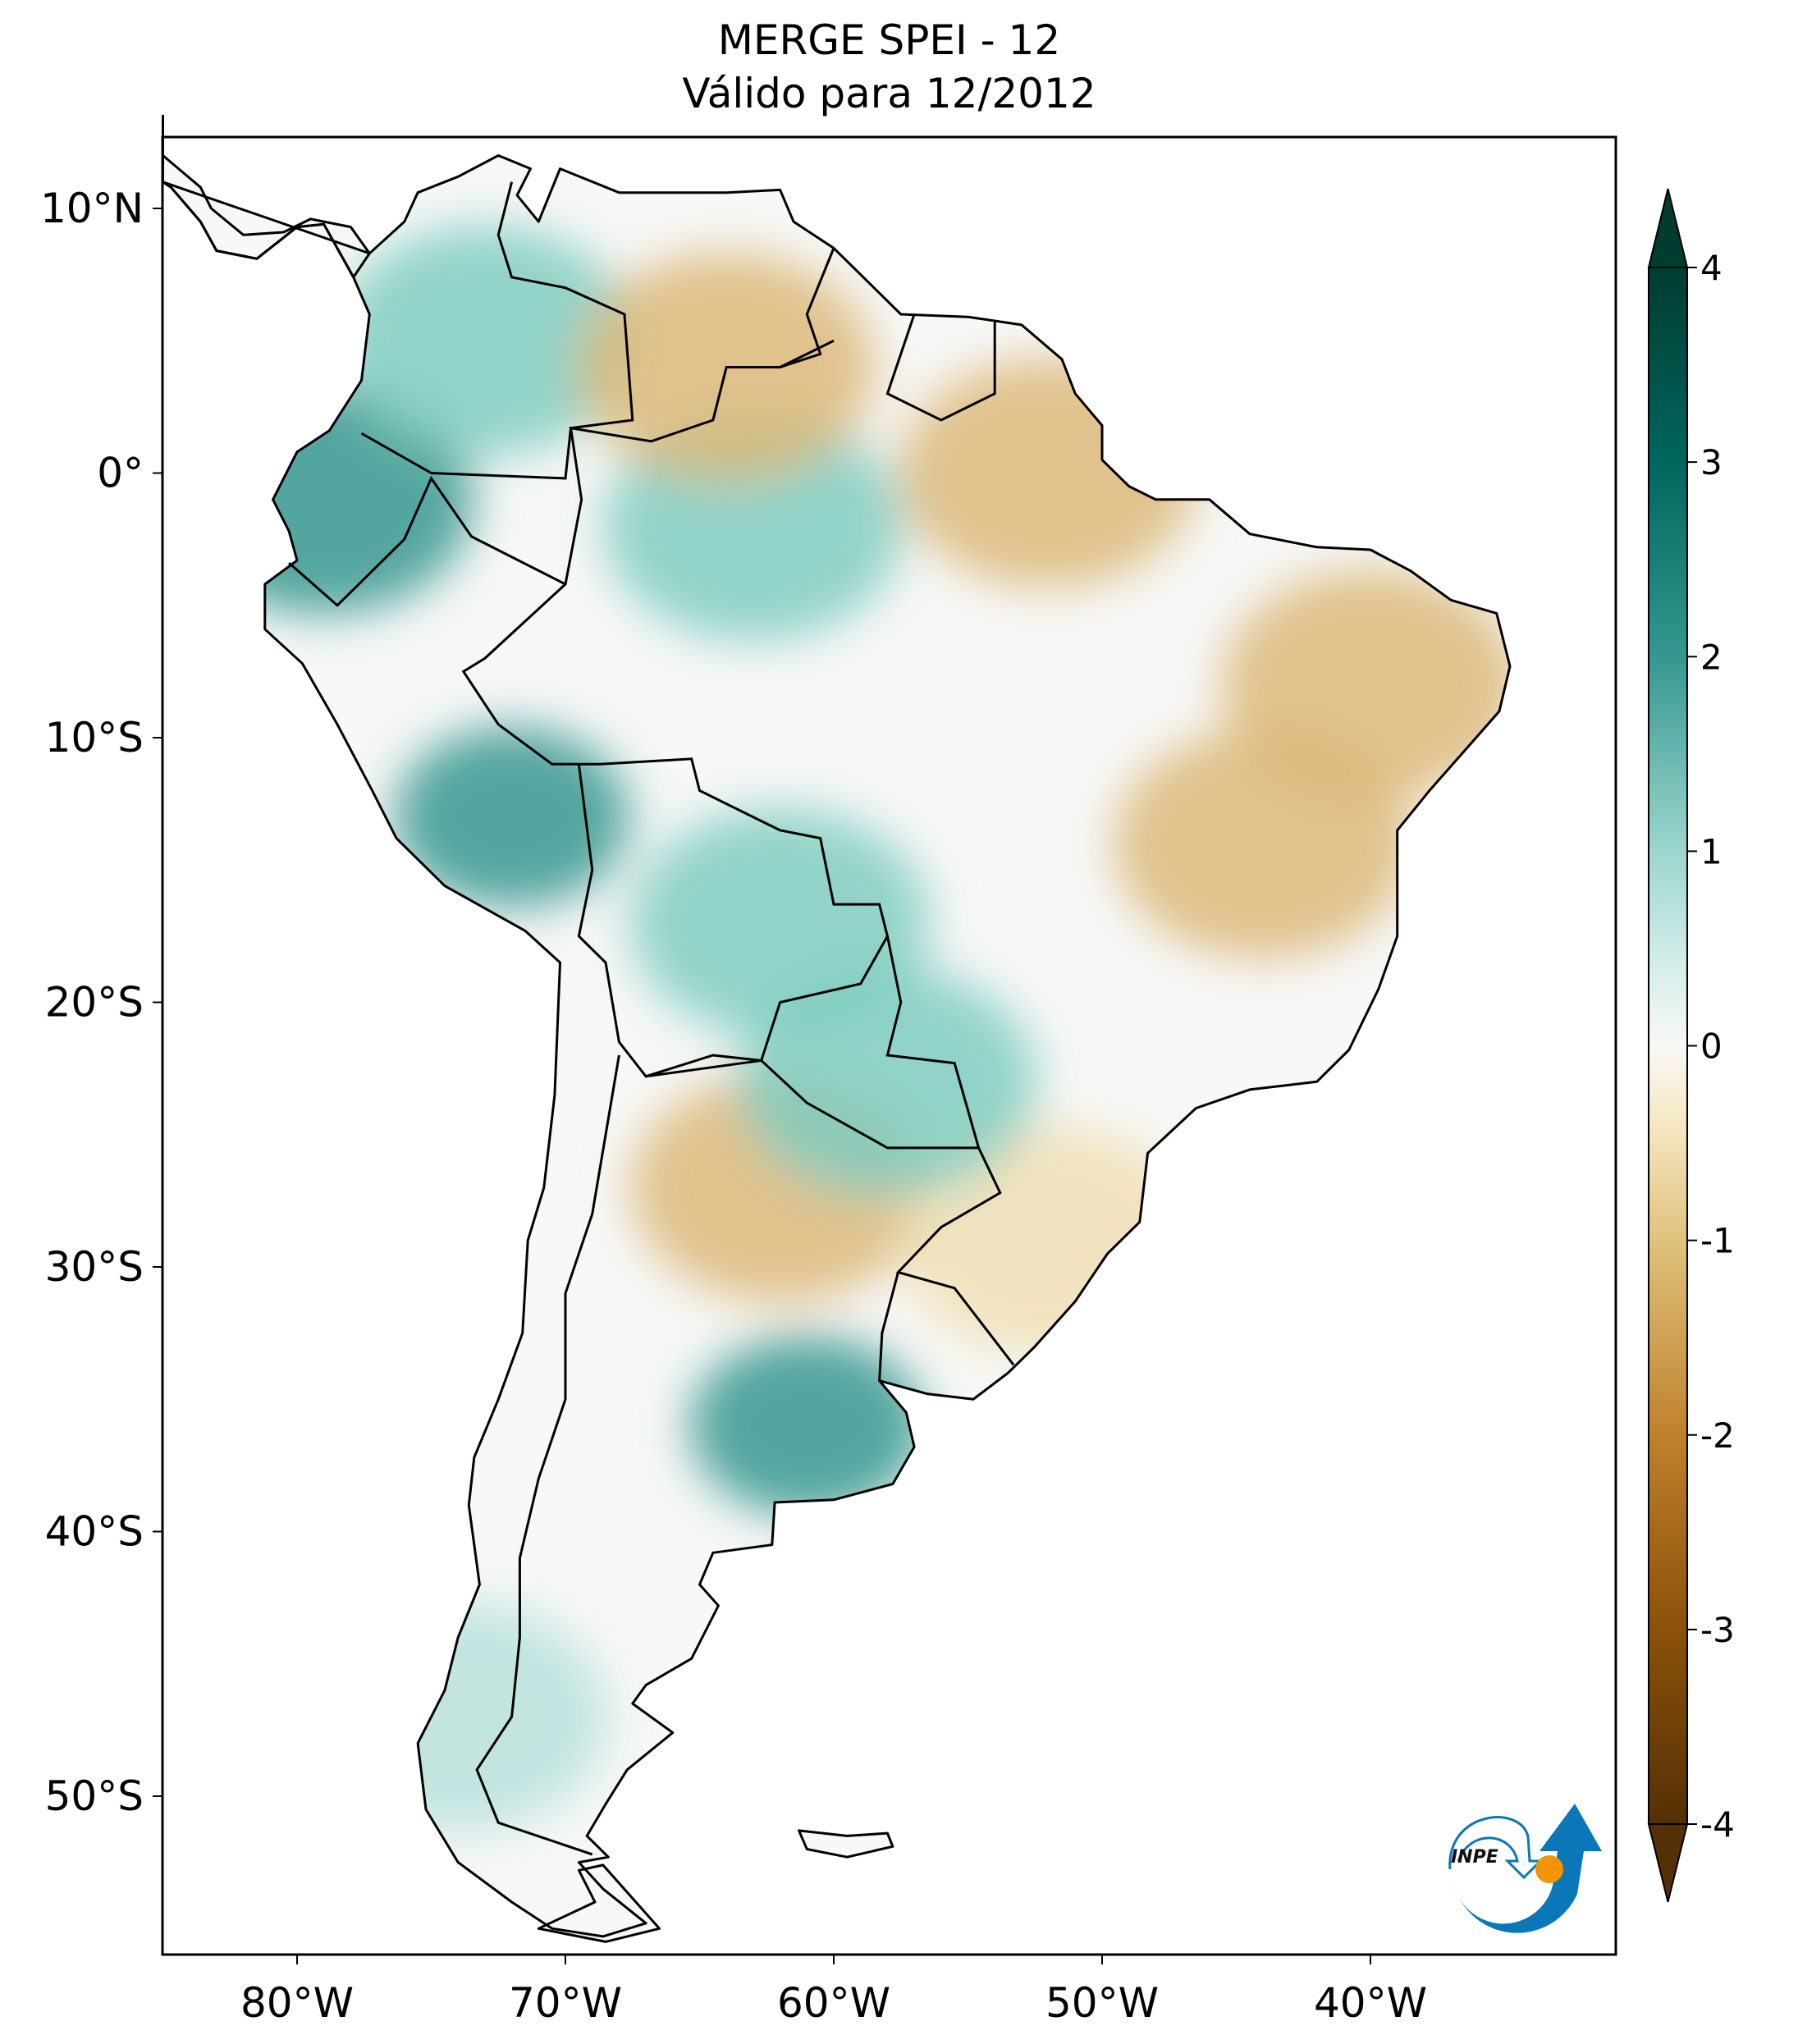 The height and width of the screenshot is (2044, 1798). Describe the element at coordinates (1668, 1863) in the screenshot. I see `colorbar-extend-min` at that location.